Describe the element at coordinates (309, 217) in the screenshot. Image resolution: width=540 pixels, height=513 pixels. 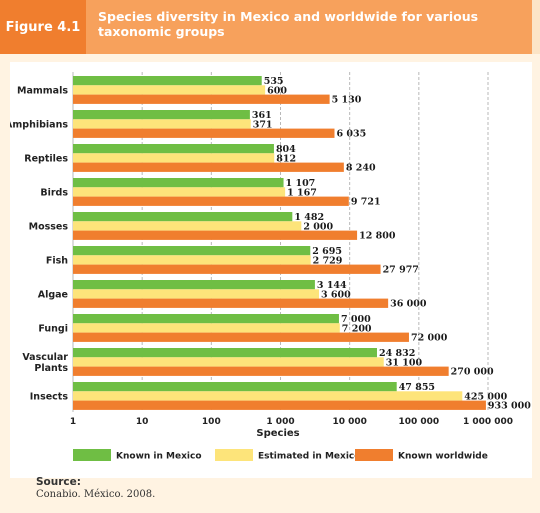
I see `value-label: 1 482` at that location.